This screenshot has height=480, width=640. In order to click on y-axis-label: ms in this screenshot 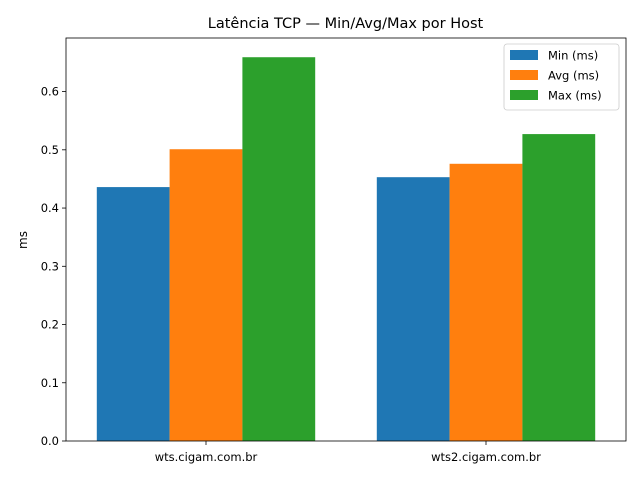, I will do `click(23, 240)`.